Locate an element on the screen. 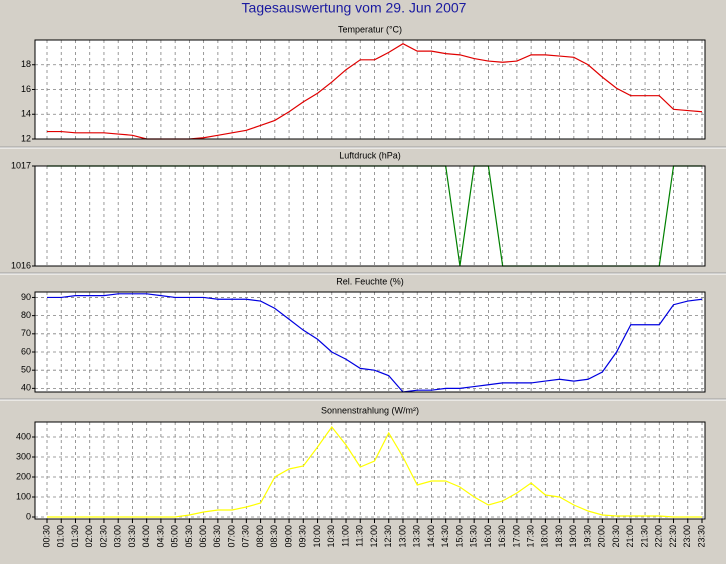 This screenshot has width=726, height=564. x-tick-label: 06:00 is located at coordinates (203, 536).